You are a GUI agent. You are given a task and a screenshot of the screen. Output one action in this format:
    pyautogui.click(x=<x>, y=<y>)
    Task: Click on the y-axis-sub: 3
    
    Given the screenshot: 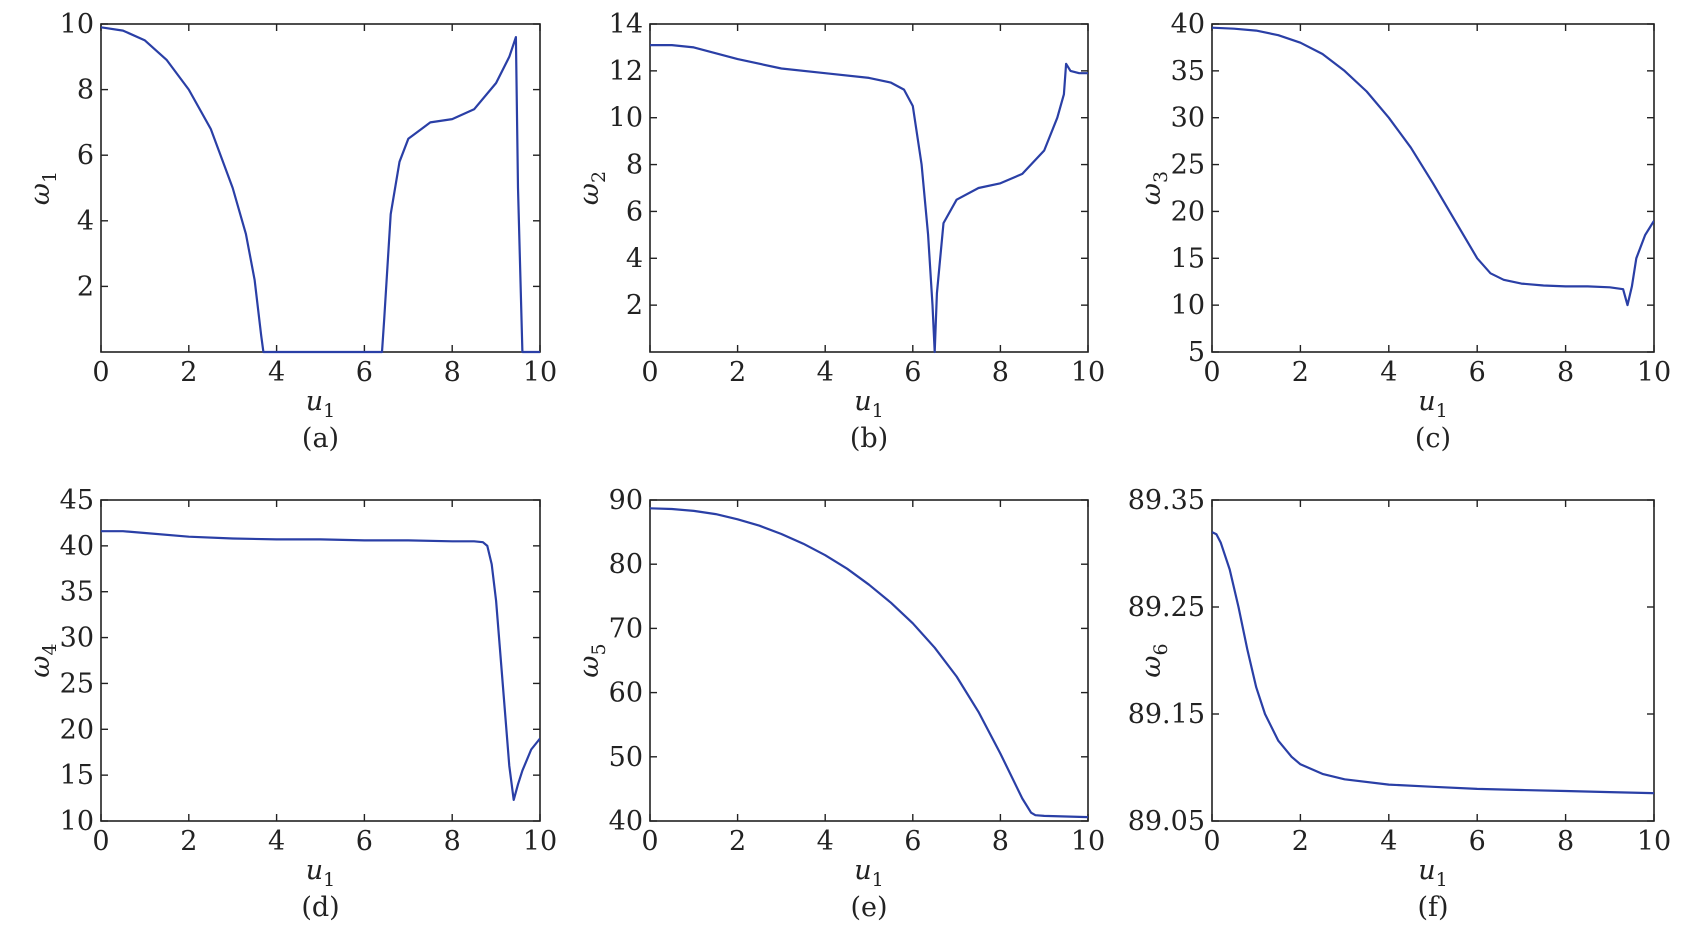 What is the action you would take?
    pyautogui.click(x=1161, y=177)
    